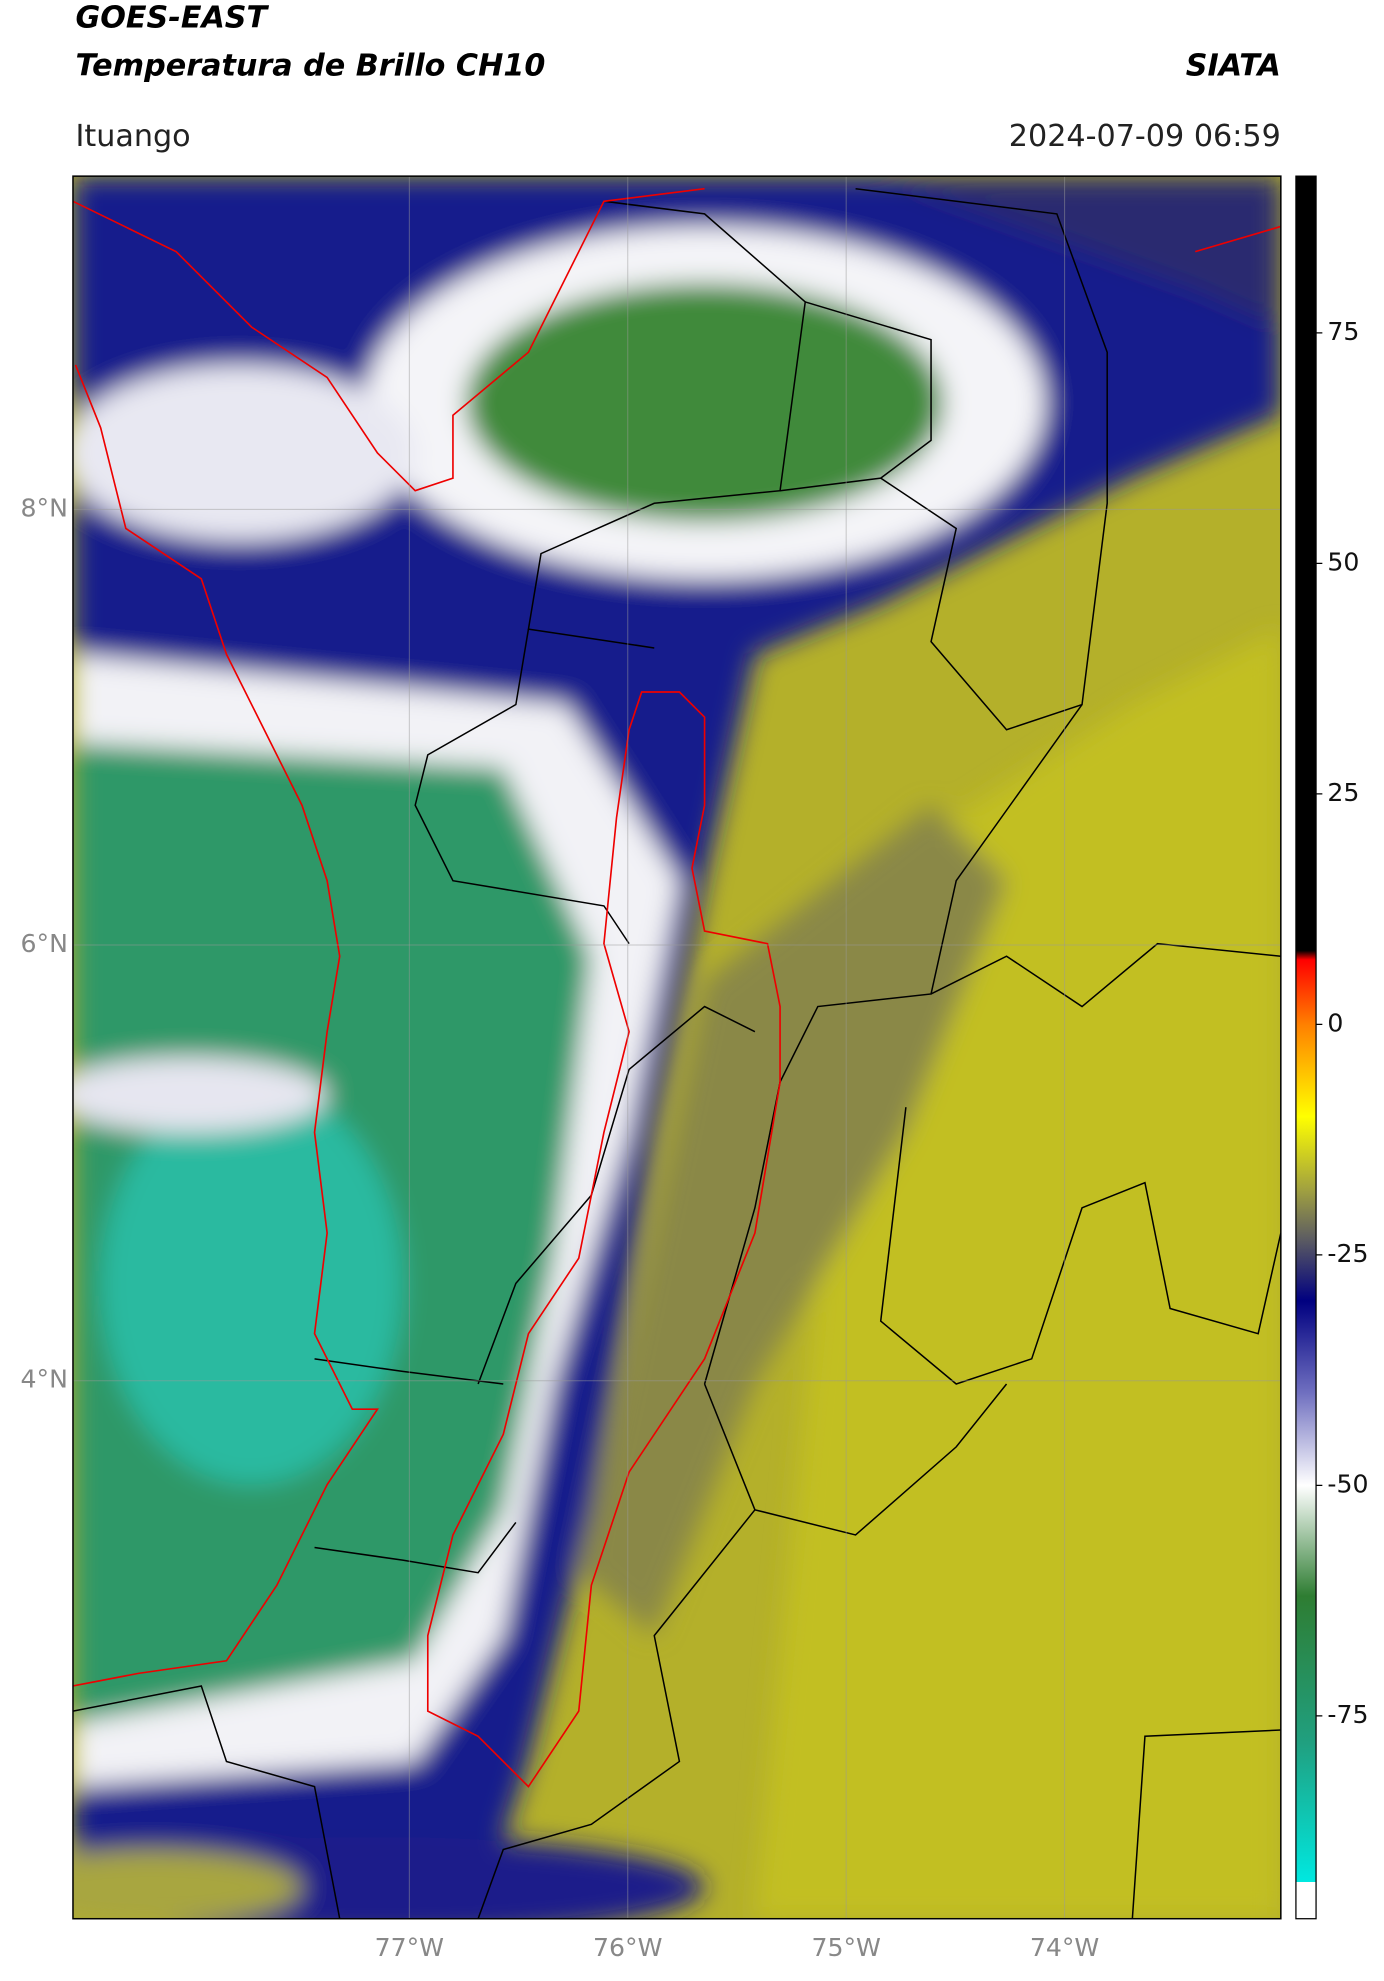  Describe the element at coordinates (172, 18) in the screenshot. I see `title: GOES-EAST` at that location.